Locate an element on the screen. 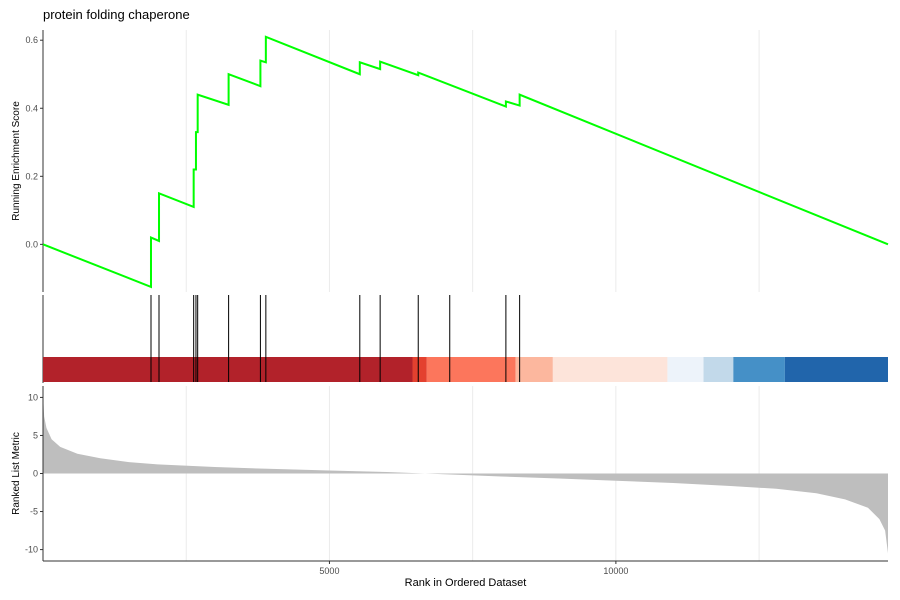 The image size is (900, 600). y-tick-label: 0.2 is located at coordinates (31, 176).